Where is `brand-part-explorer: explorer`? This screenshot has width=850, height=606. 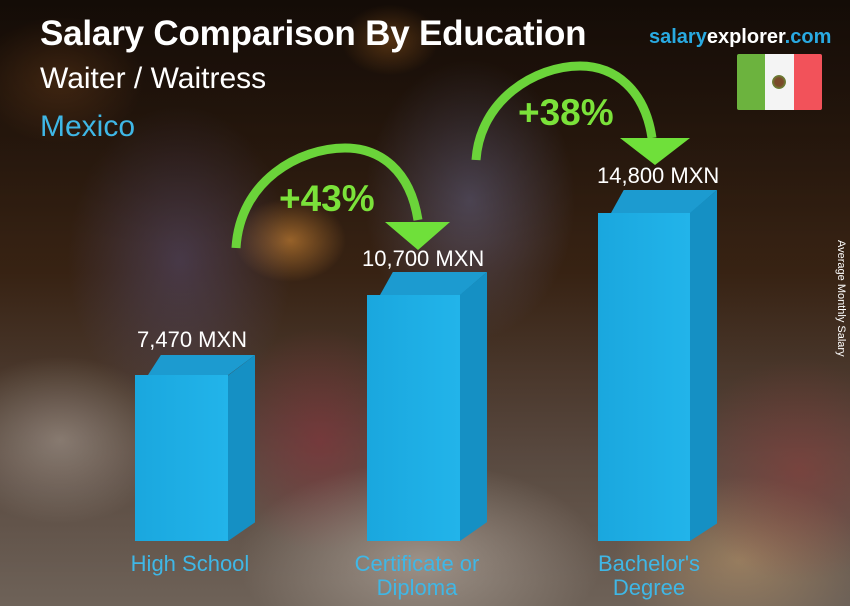
brand-part-explorer: explorer is located at coordinates (745, 37).